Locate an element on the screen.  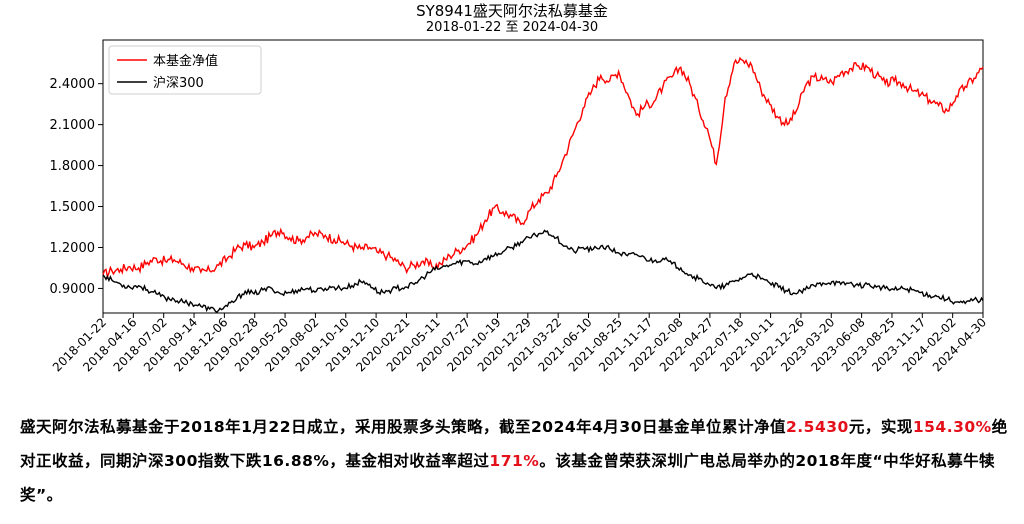
summary-abs-return: 154.30% is located at coordinates (952, 427).